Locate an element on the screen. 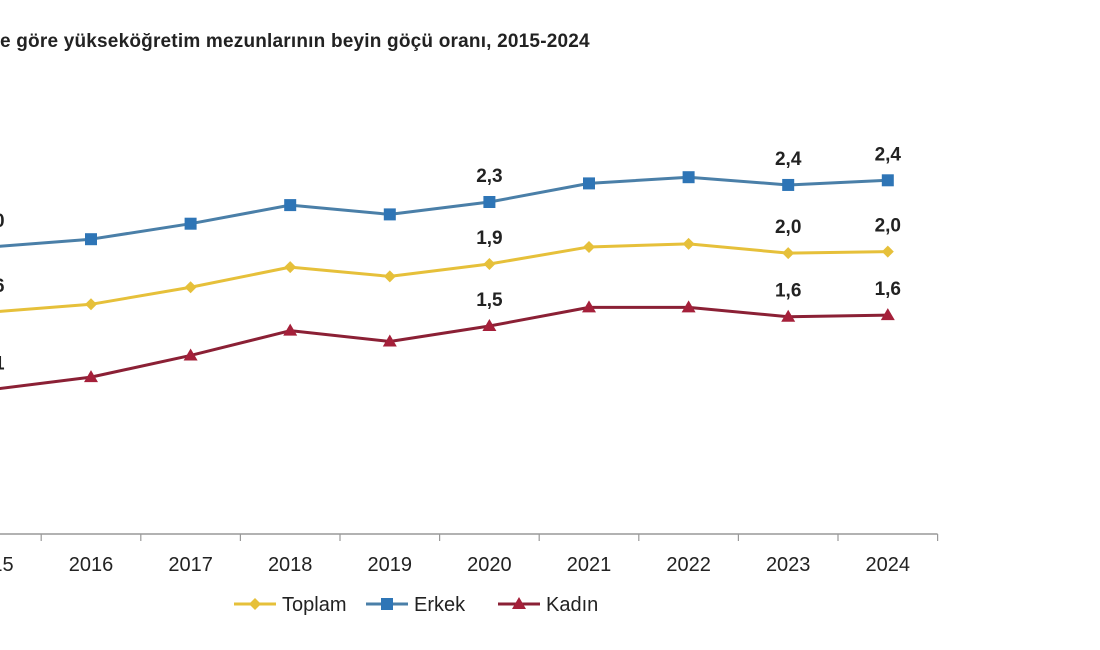 The image size is (1100, 650). x-tick-label: 2018 is located at coordinates (290, 565).